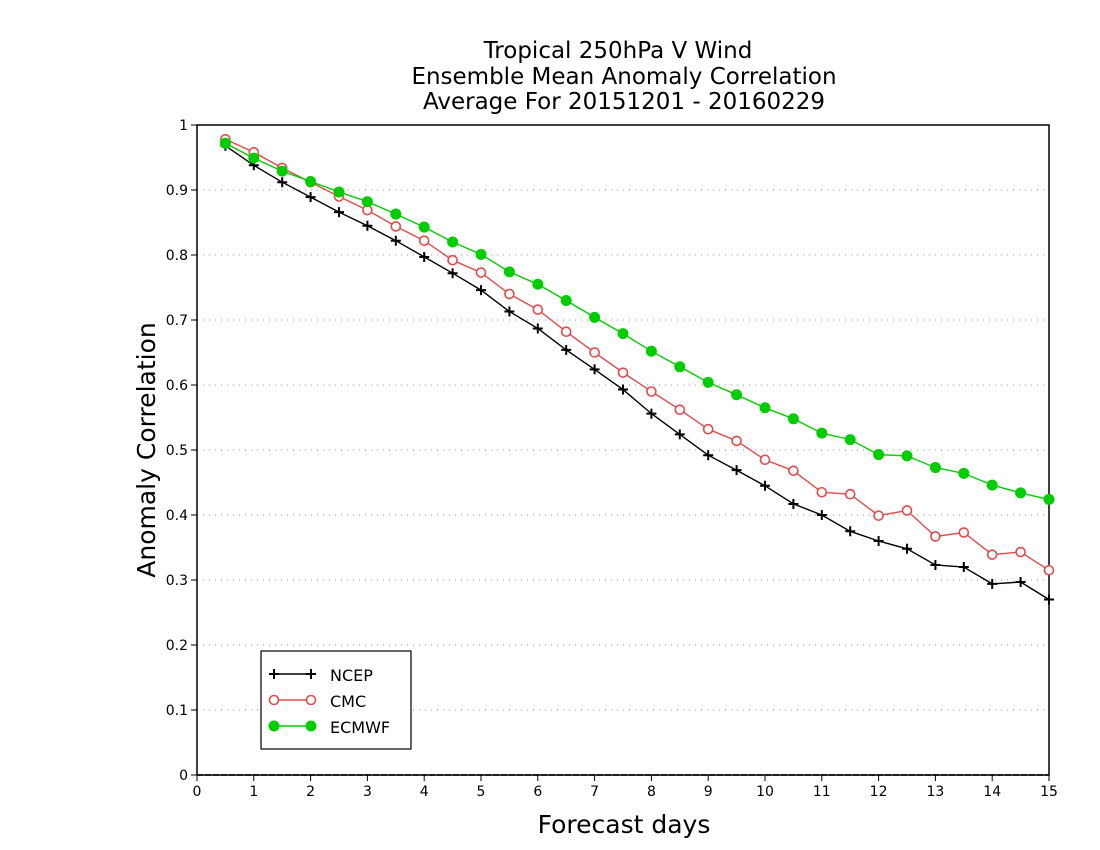 This screenshot has height=850, width=1100. Describe the element at coordinates (177, 451) in the screenshot. I see `y-tick-label: 0.5` at that location.